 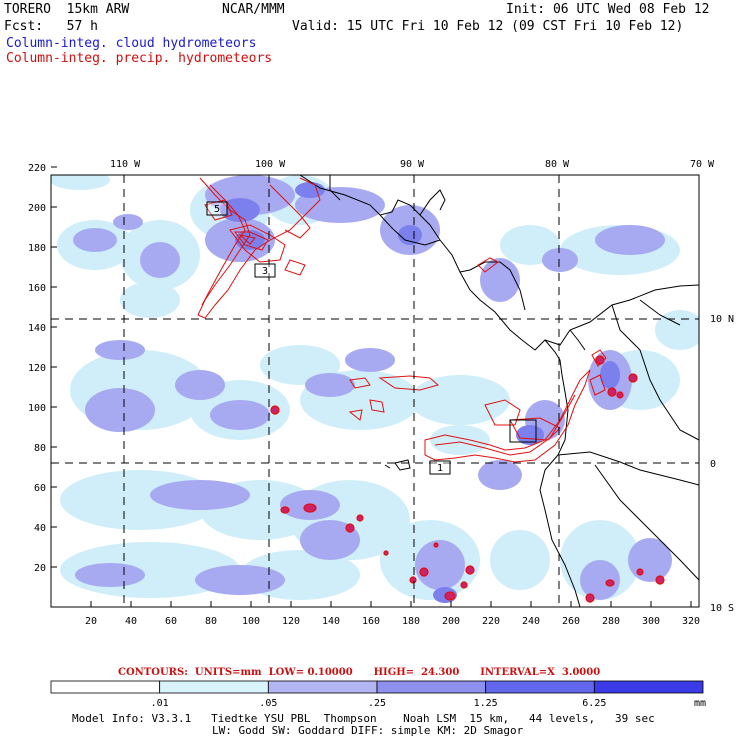 I want to click on field-precip-label: Column-integ. precip. hydrometeors, so click(x=139, y=58).